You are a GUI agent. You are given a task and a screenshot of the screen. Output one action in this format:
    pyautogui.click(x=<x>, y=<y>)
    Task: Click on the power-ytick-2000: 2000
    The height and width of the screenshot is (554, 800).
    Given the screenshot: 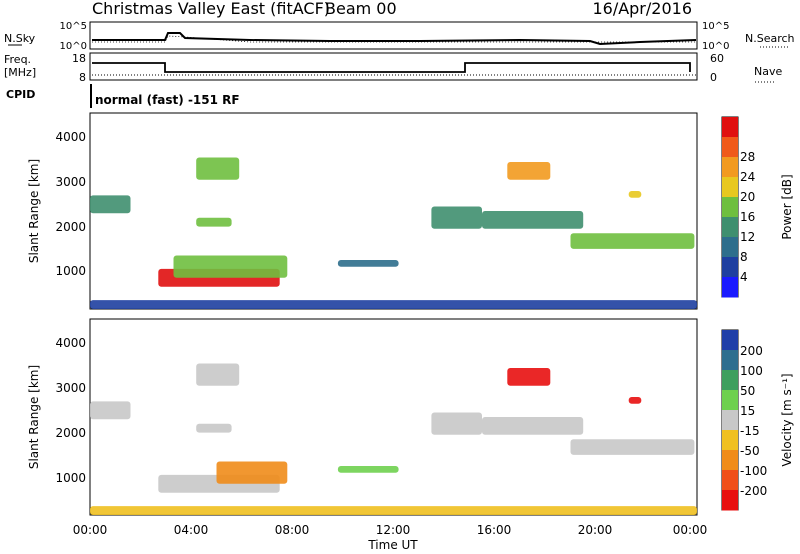 What is the action you would take?
    pyautogui.click(x=70, y=227)
    